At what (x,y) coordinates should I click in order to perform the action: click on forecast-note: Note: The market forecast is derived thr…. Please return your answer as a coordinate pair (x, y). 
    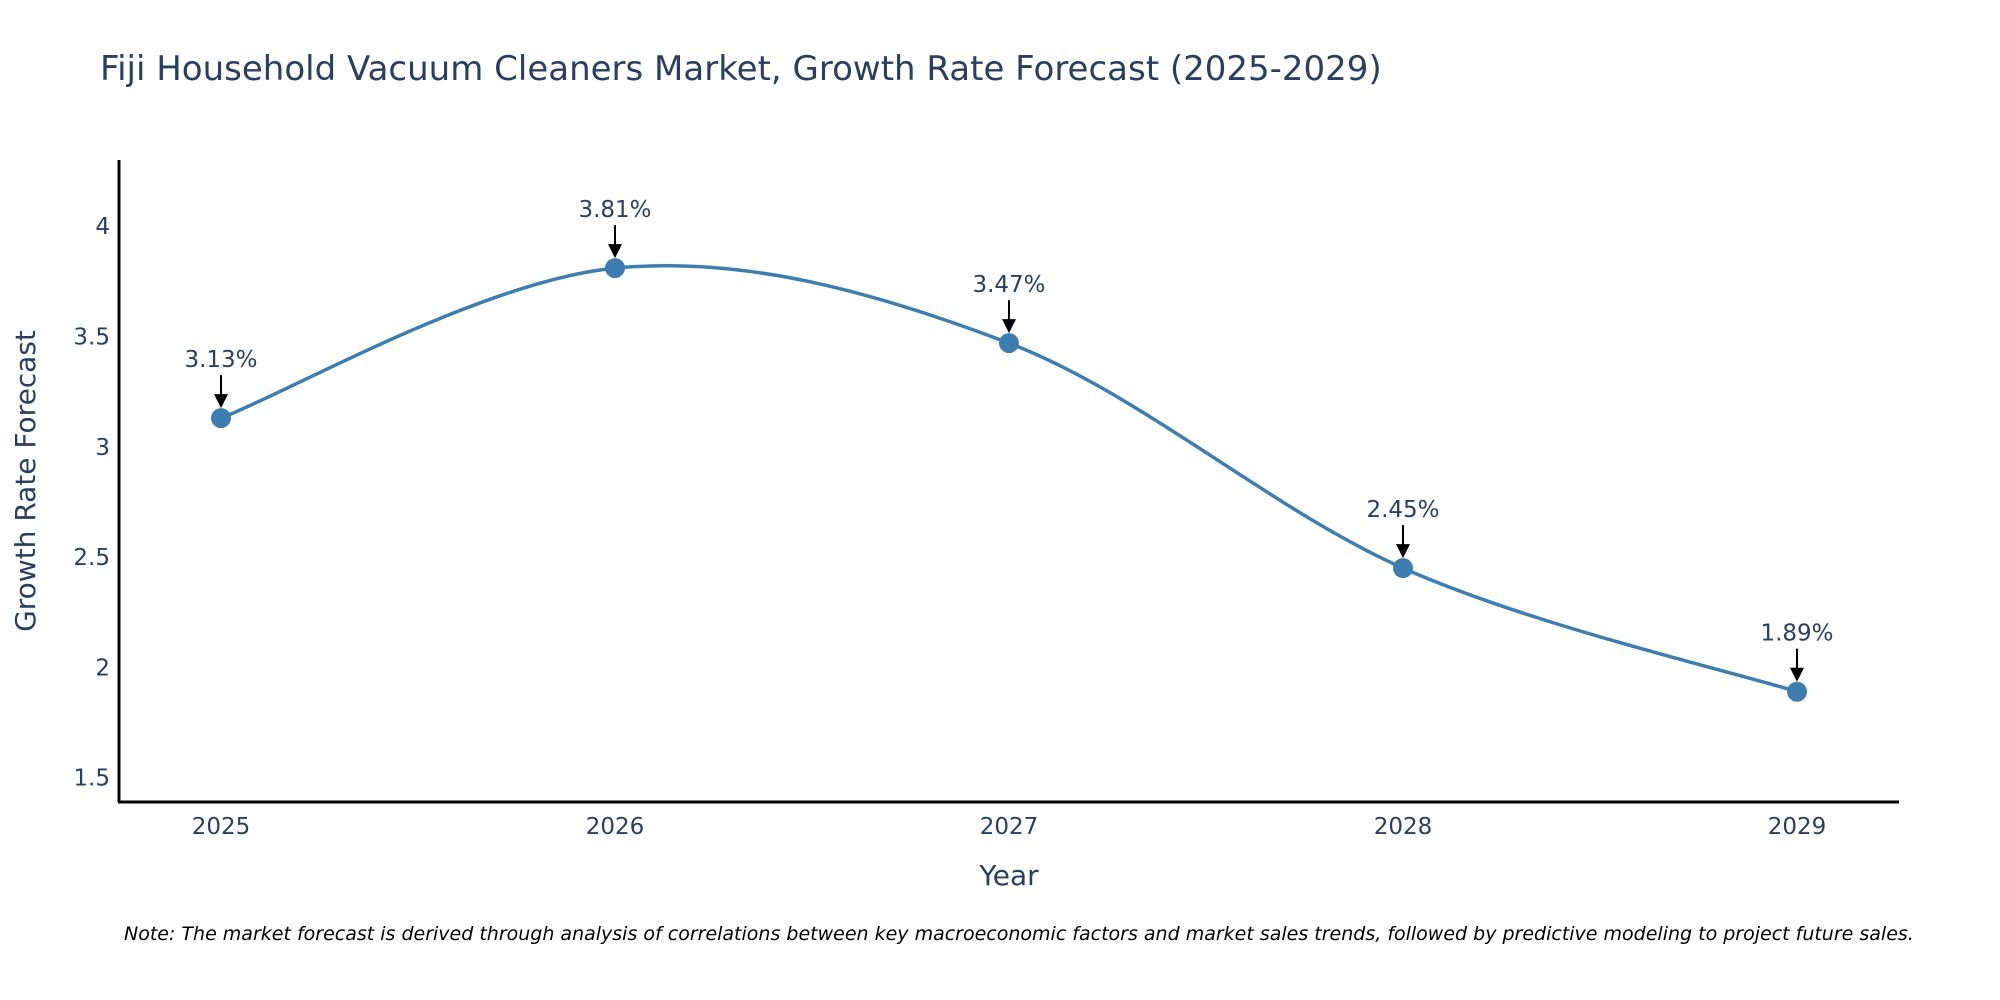
    Looking at the image, I should click on (1019, 934).